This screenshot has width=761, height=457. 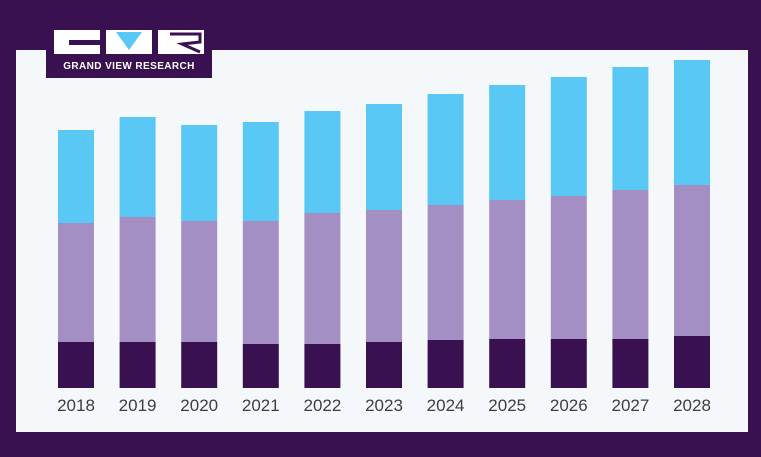 I want to click on x-tick-label-2023: 2023, so click(x=384, y=405).